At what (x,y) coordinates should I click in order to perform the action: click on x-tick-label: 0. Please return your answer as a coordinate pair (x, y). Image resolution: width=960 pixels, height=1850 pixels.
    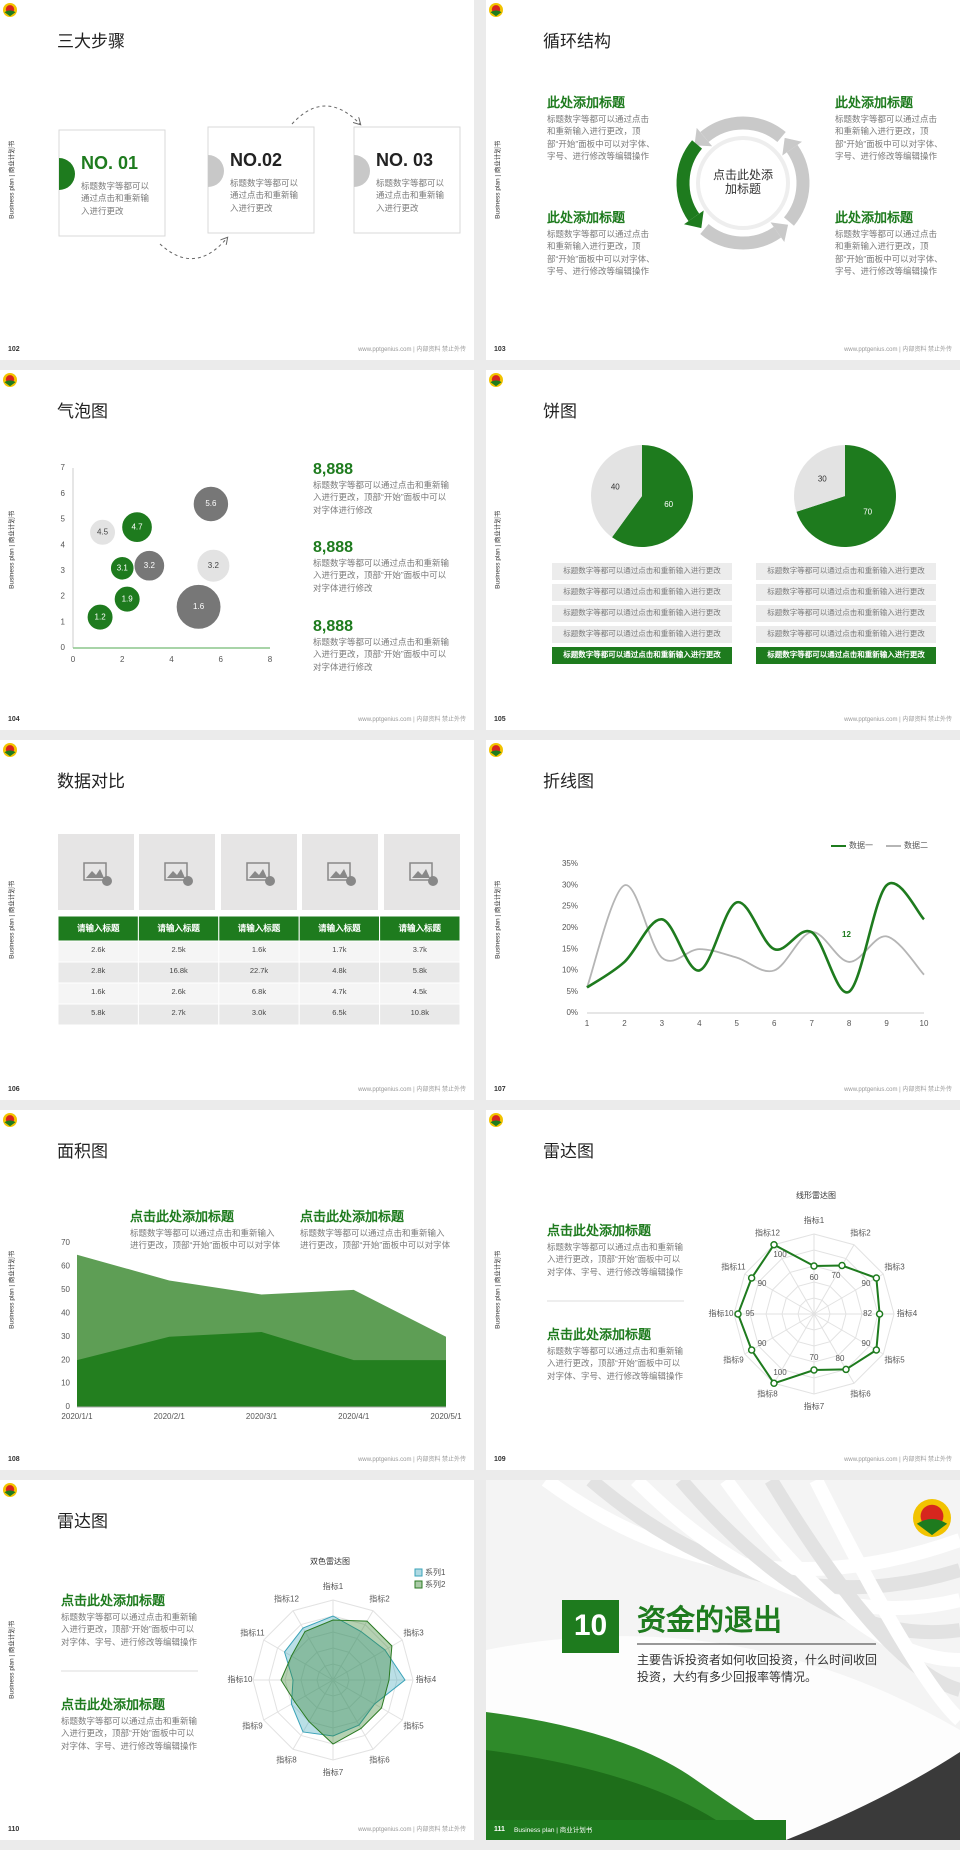
    Looking at the image, I should click on (73, 659).